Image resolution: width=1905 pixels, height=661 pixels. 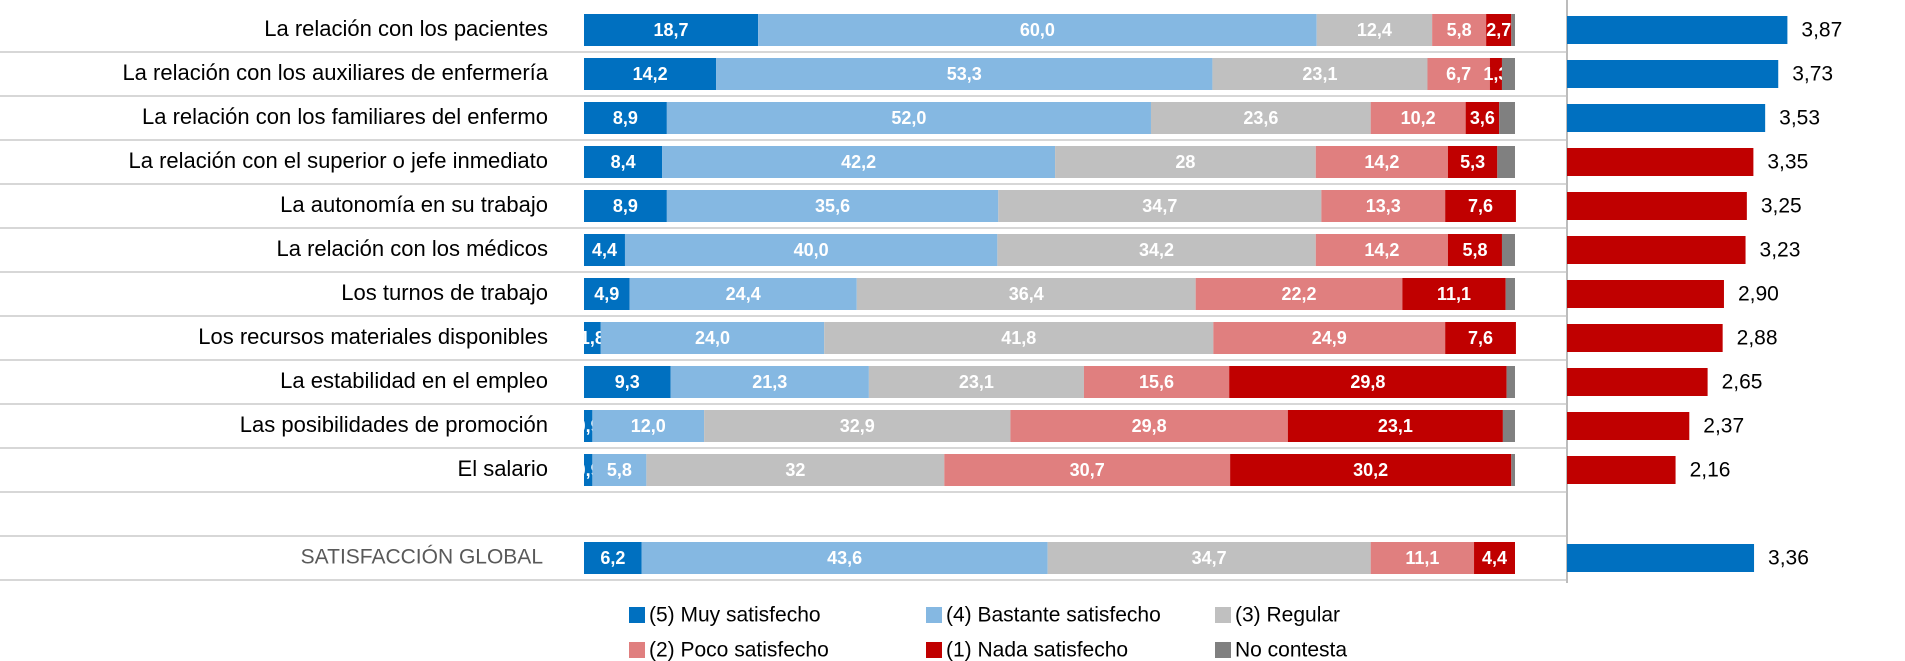 I want to click on data-label: 5,3, so click(x=1472, y=162).